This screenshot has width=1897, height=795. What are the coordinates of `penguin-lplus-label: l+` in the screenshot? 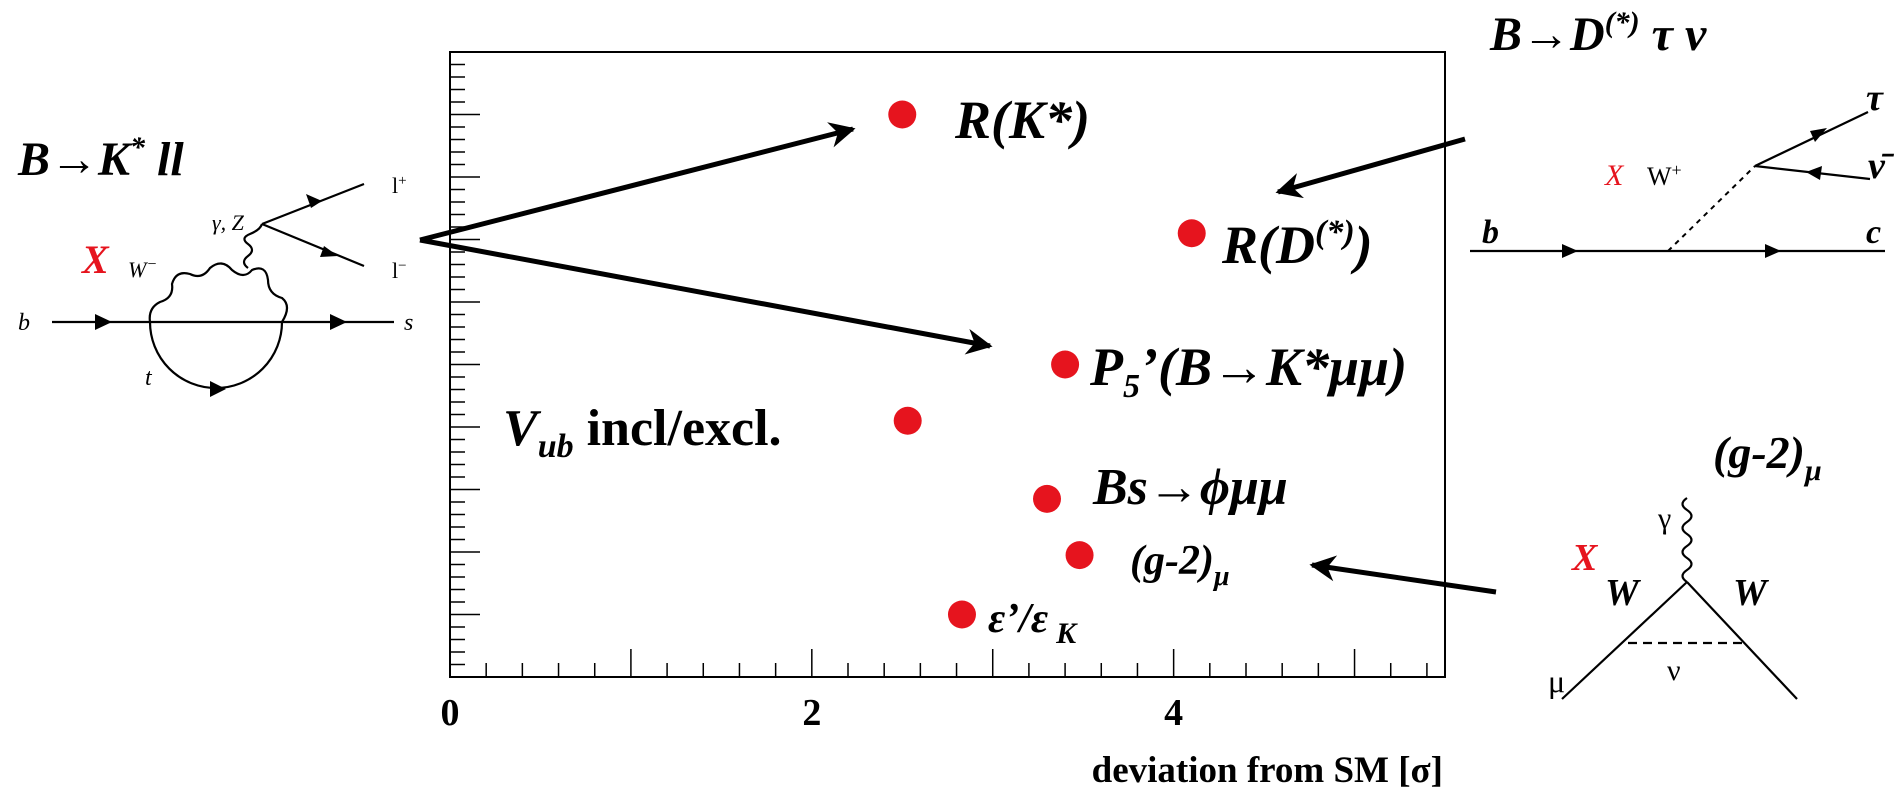 It's located at (399, 185).